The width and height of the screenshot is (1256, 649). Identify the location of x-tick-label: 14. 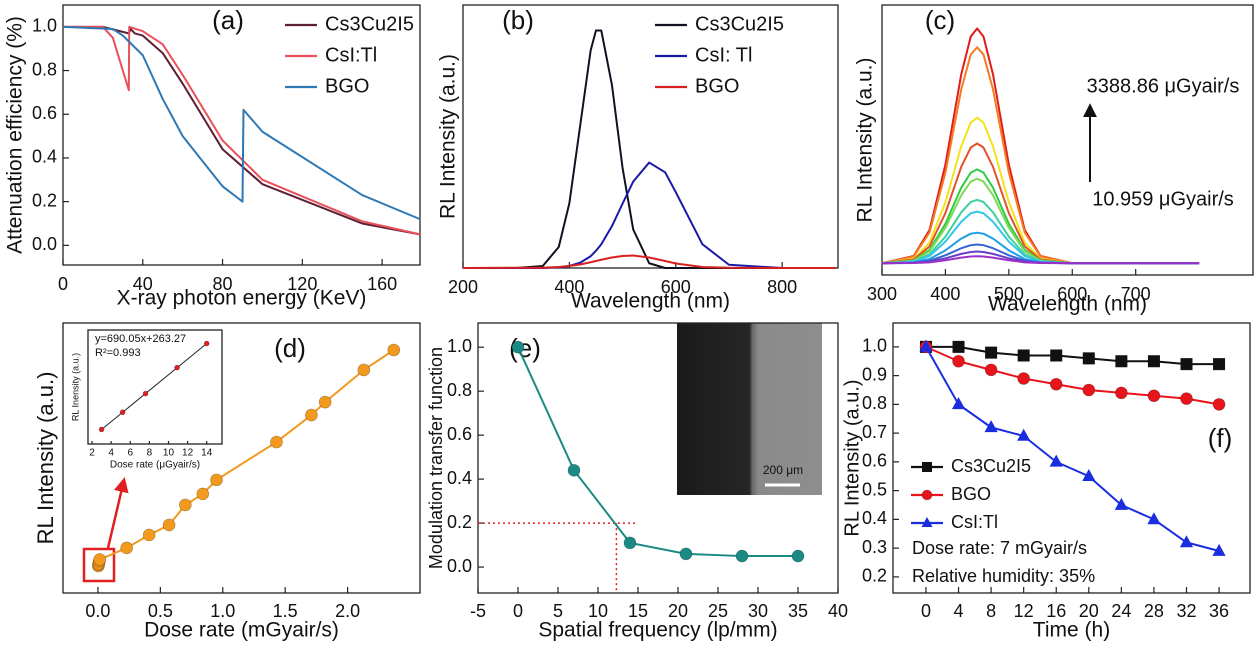
(207, 453).